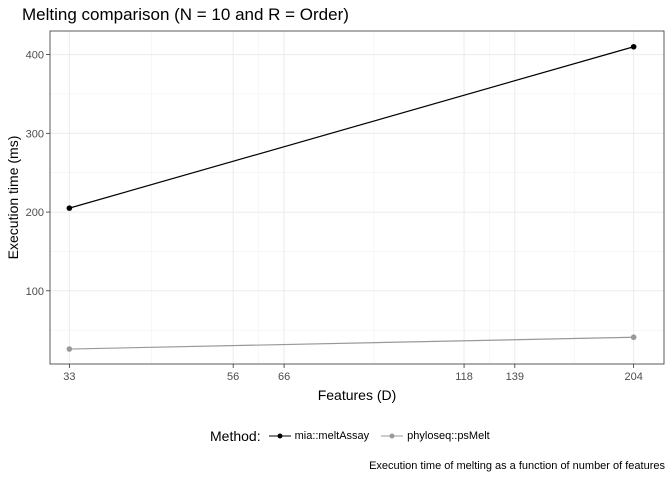 The image size is (672, 480). What do you see at coordinates (515, 377) in the screenshot?
I see `x-tick-label: 139` at bounding box center [515, 377].